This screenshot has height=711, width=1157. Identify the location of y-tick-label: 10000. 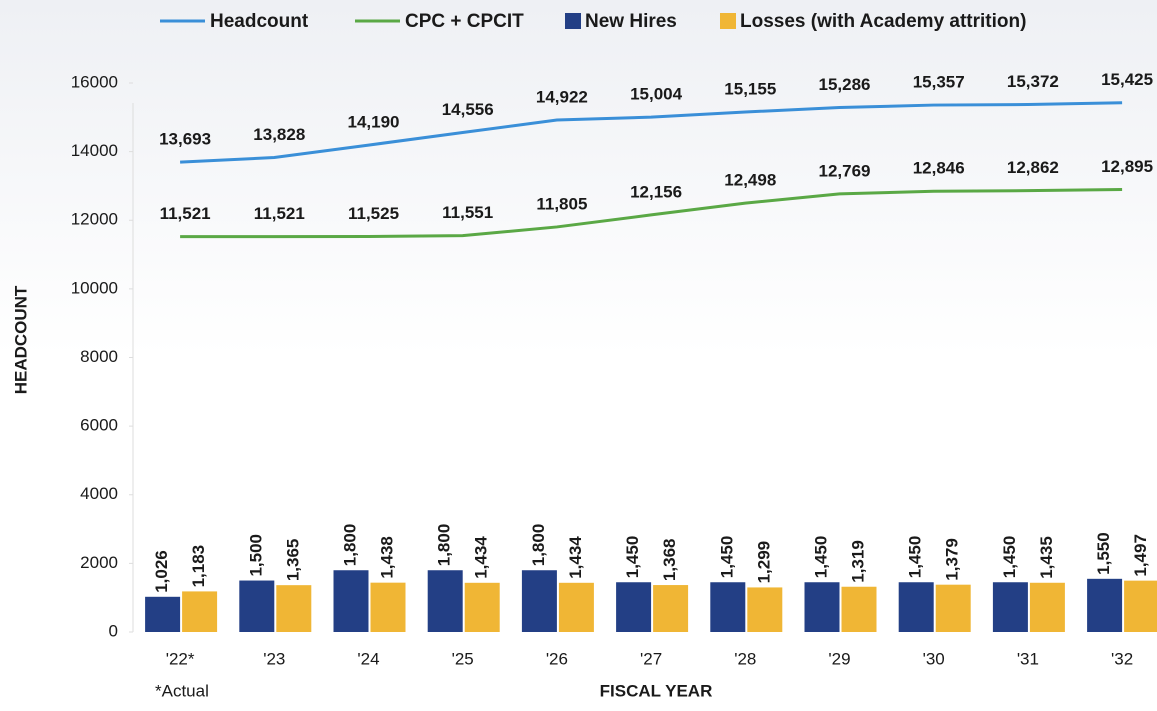
(94, 287).